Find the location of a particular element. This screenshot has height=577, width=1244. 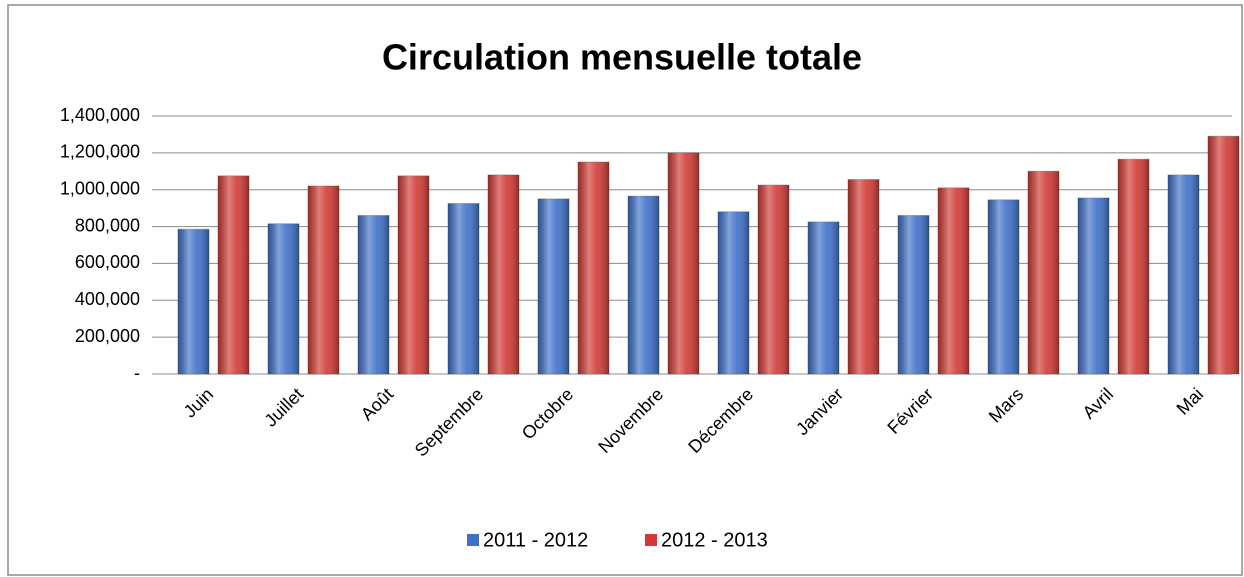

y-tick-label: 1,400,000 is located at coordinates (100, 115).